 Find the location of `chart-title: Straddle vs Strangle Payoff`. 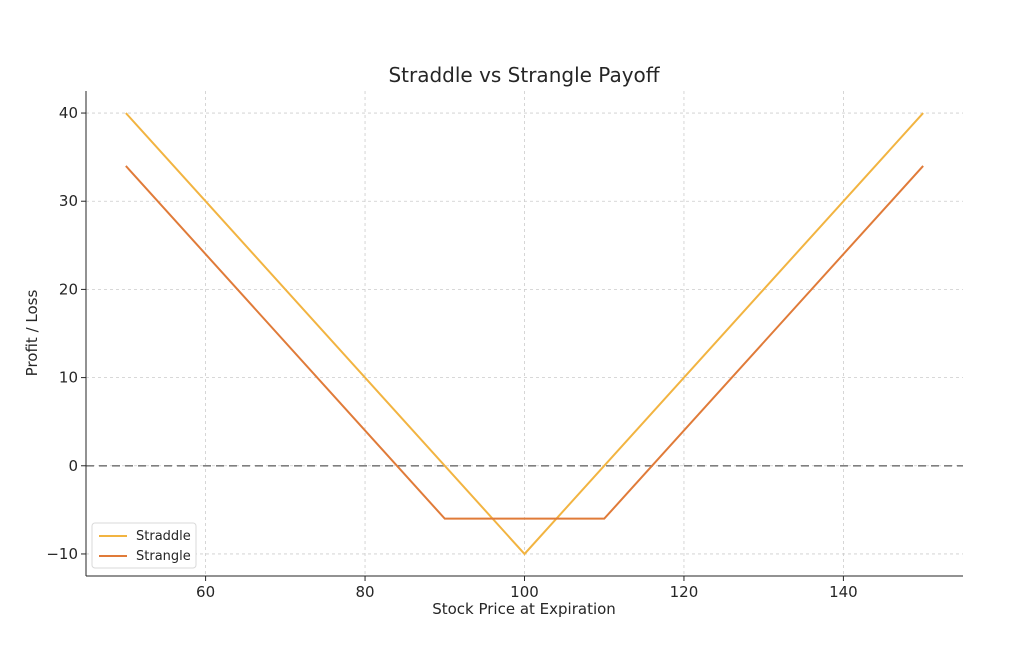

chart-title: Straddle vs Strangle Payoff is located at coordinates (524, 75).